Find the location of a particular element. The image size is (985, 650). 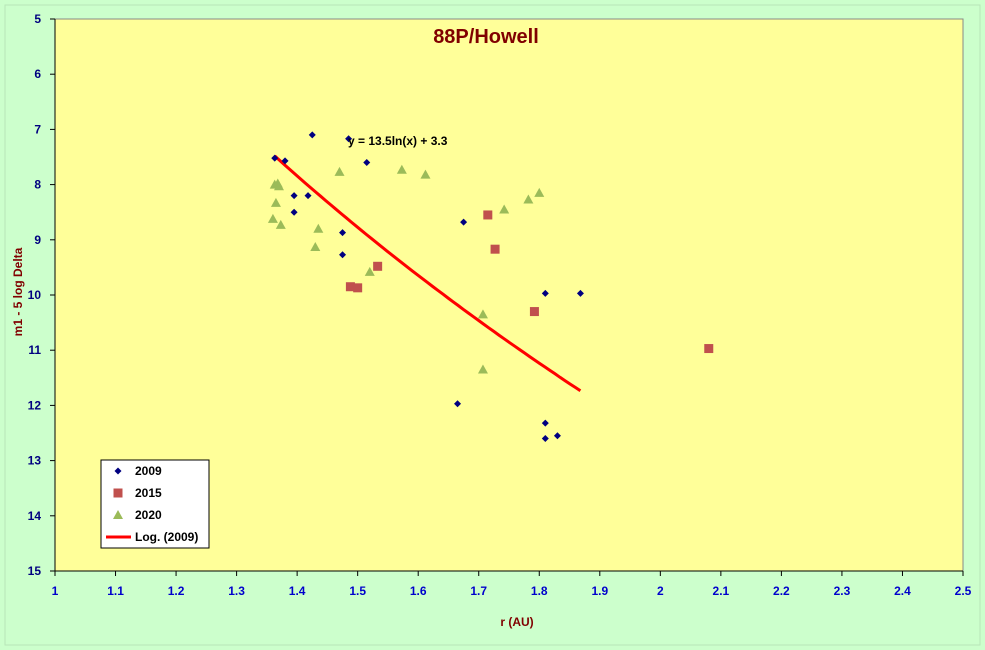

legend-marker-2020 is located at coordinates (118, 514).